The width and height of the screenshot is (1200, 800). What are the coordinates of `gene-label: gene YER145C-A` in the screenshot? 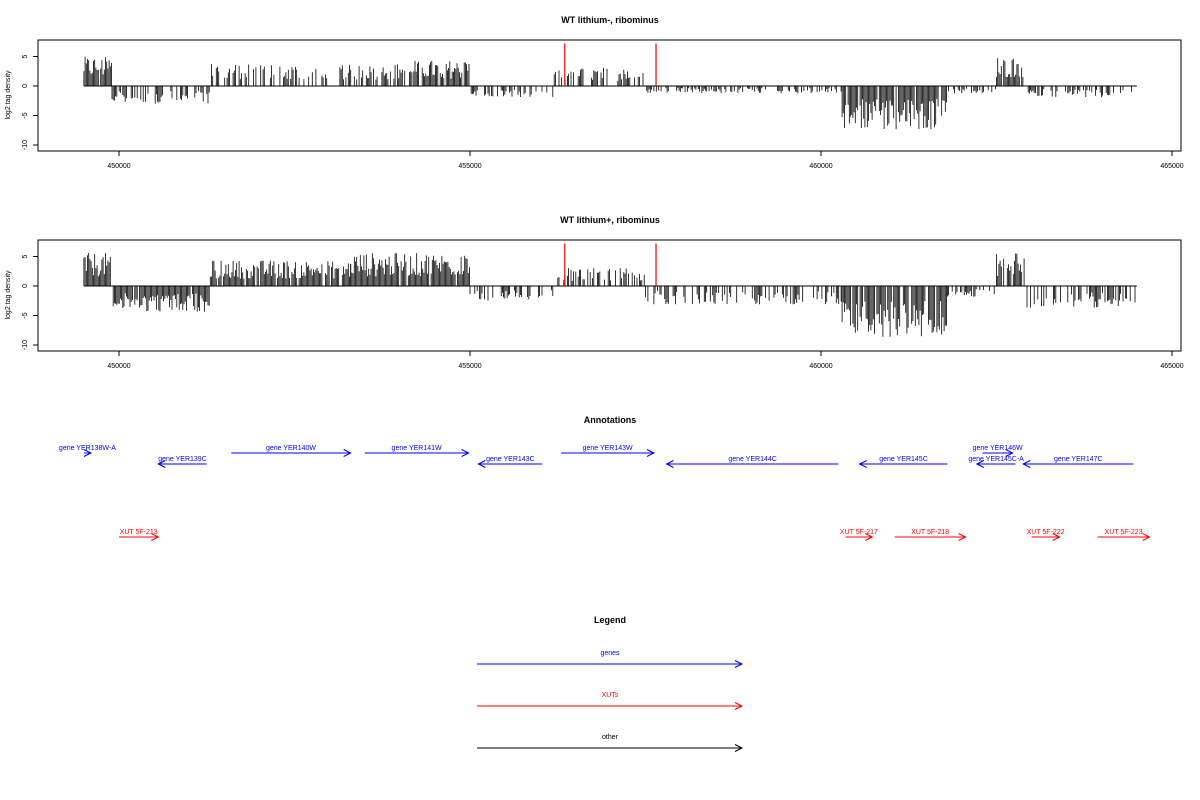 It's located at (996, 459).